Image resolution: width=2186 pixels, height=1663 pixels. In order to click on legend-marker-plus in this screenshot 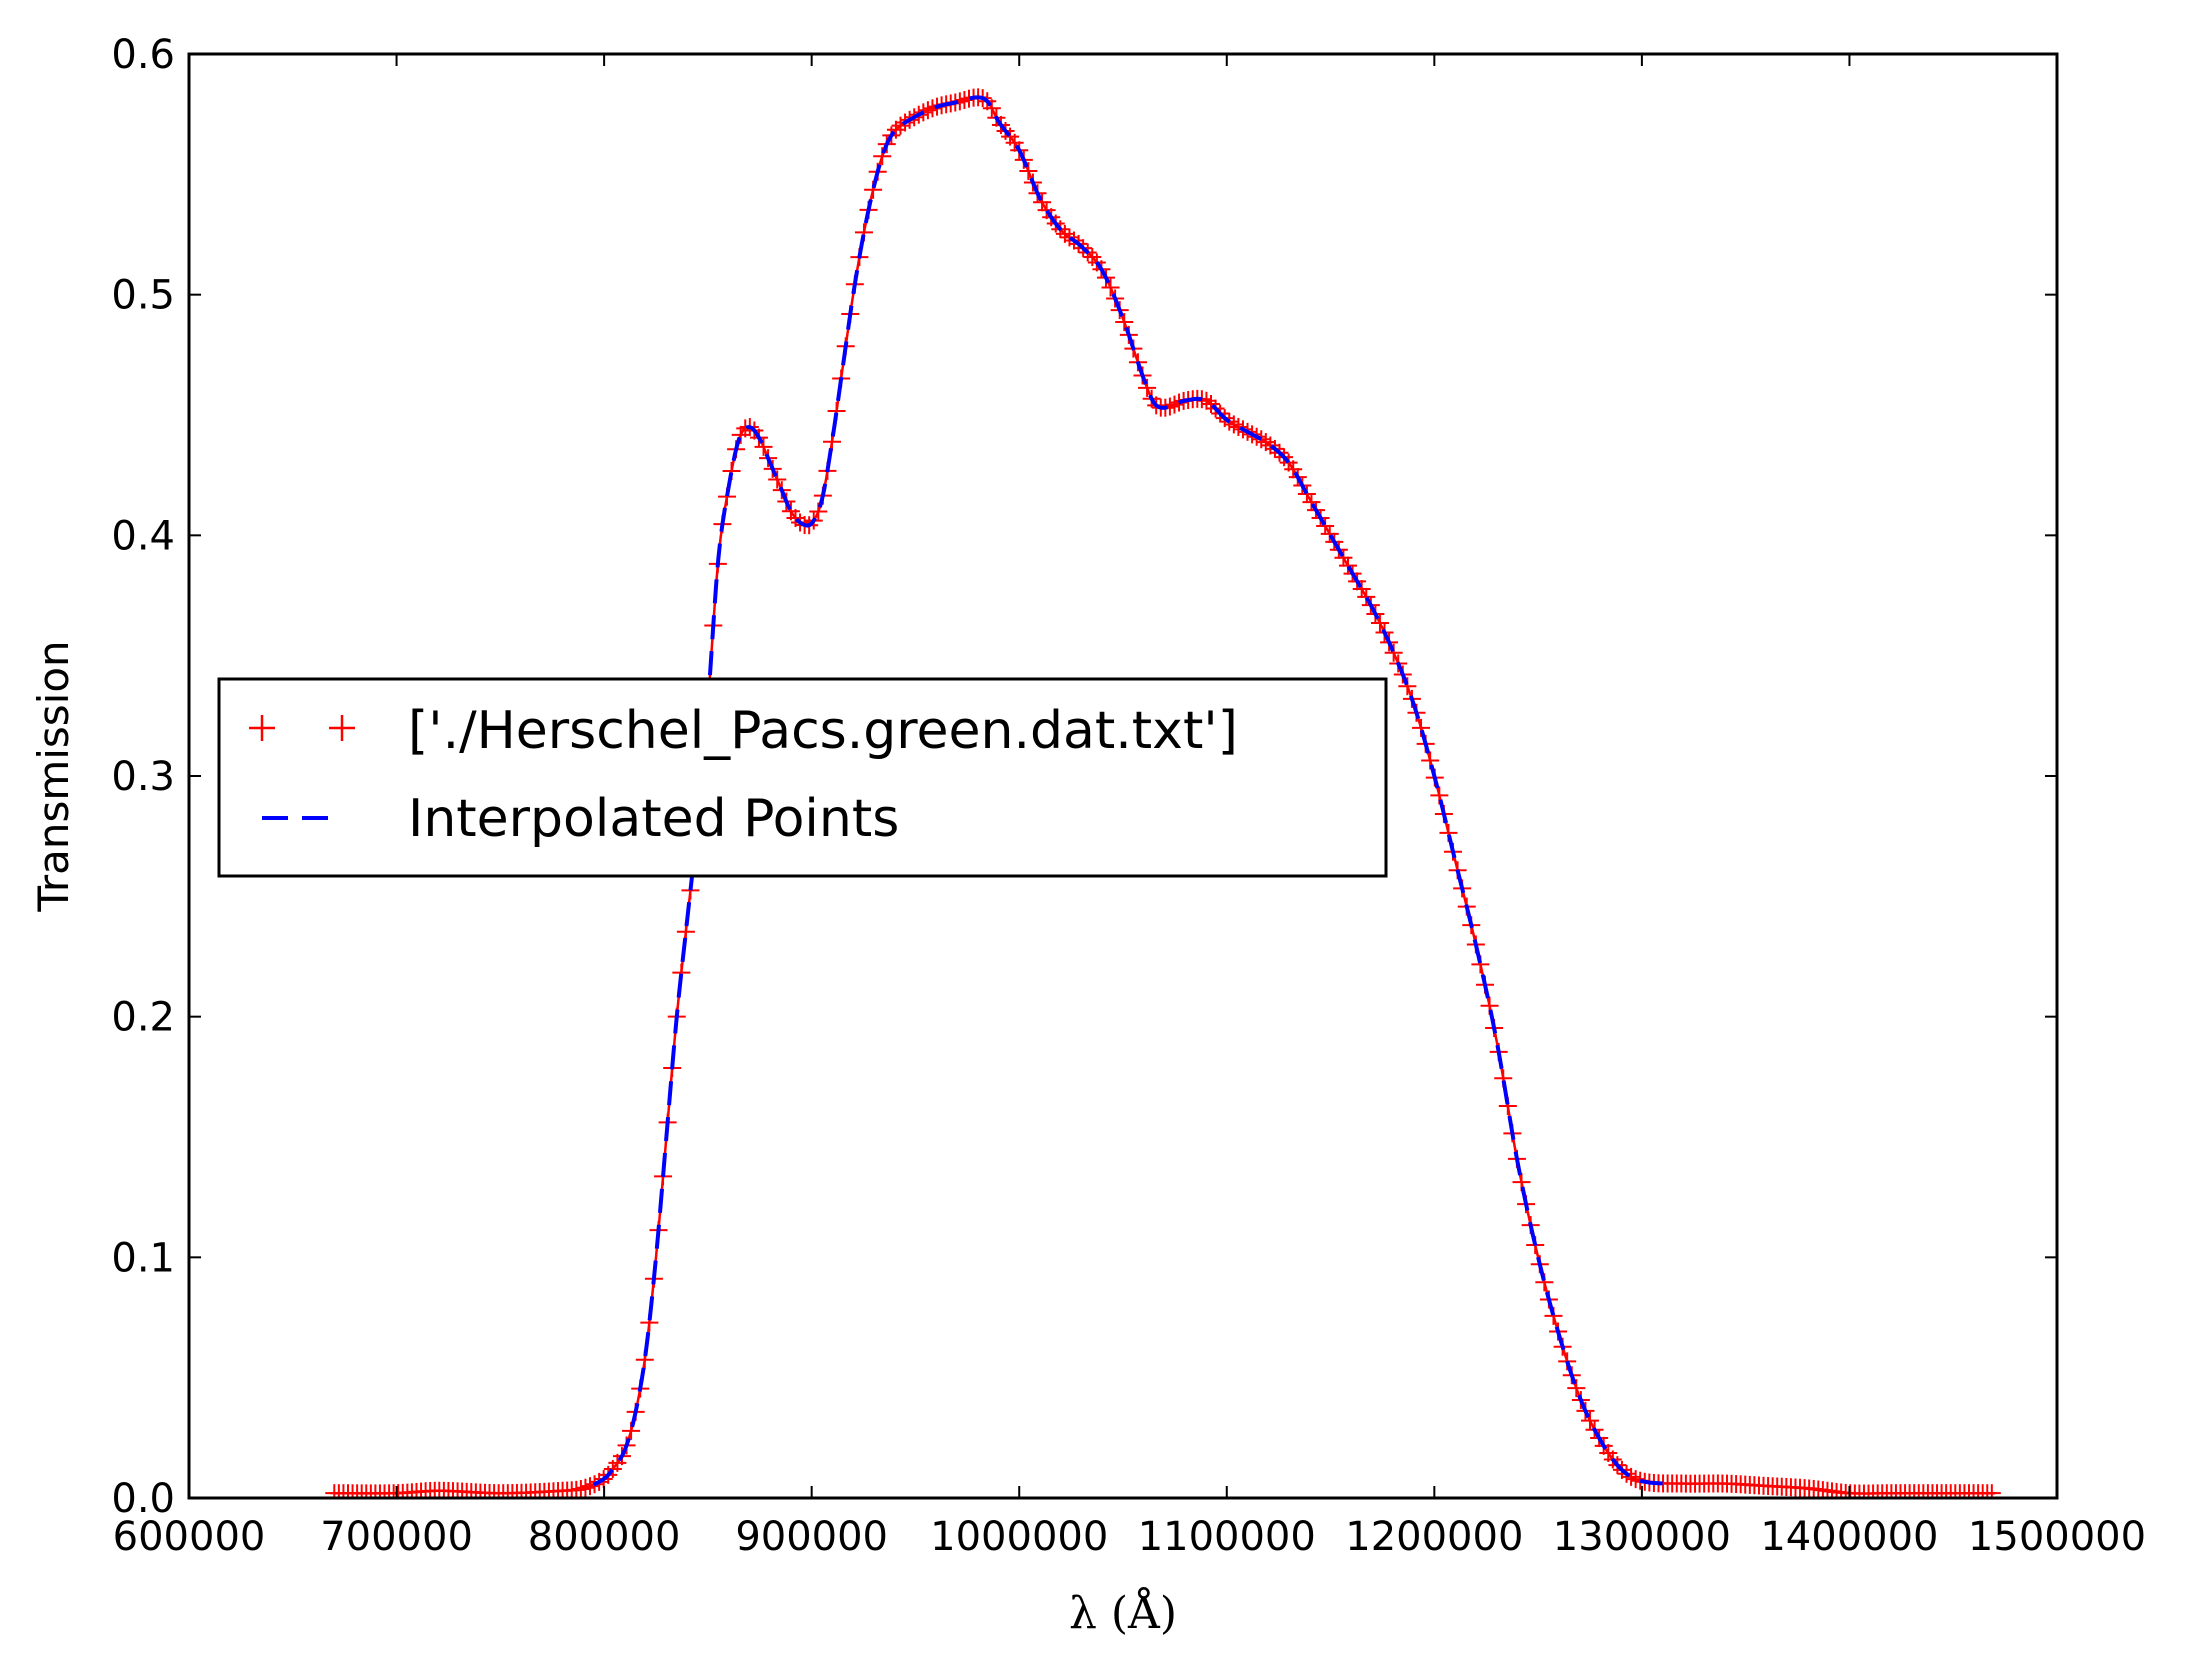, I will do `click(302, 728)`.